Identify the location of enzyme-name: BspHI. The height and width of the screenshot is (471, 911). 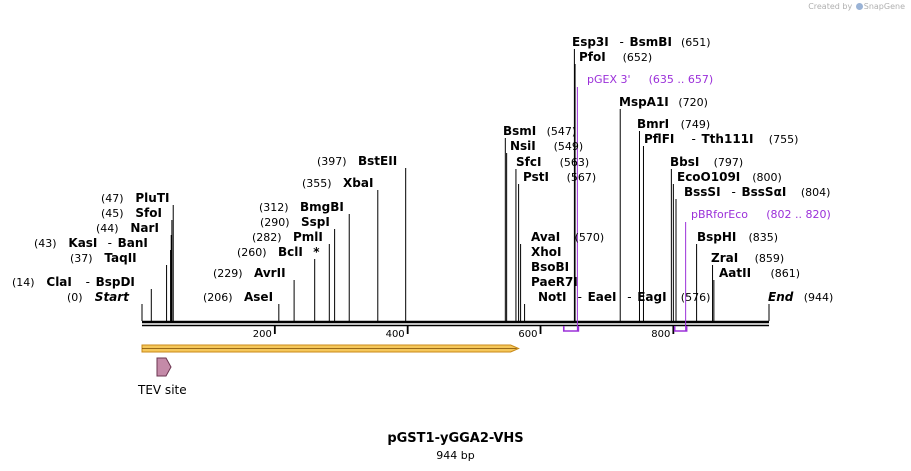
(716, 237).